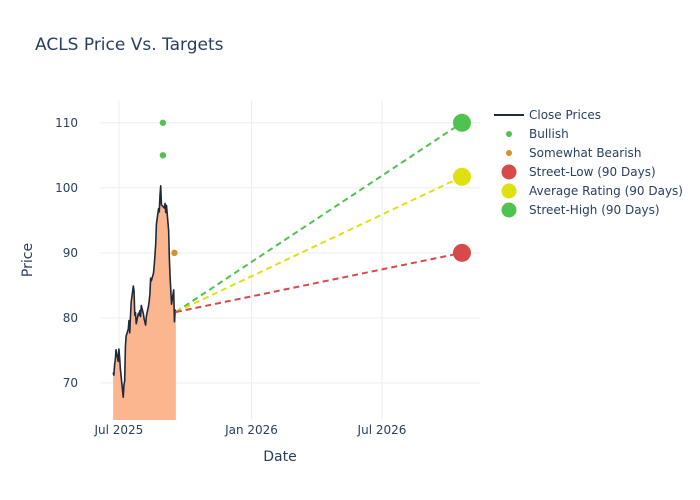 The image size is (700, 500). I want to click on chart-title: ACLS Price Vs. Targets, so click(129, 45).